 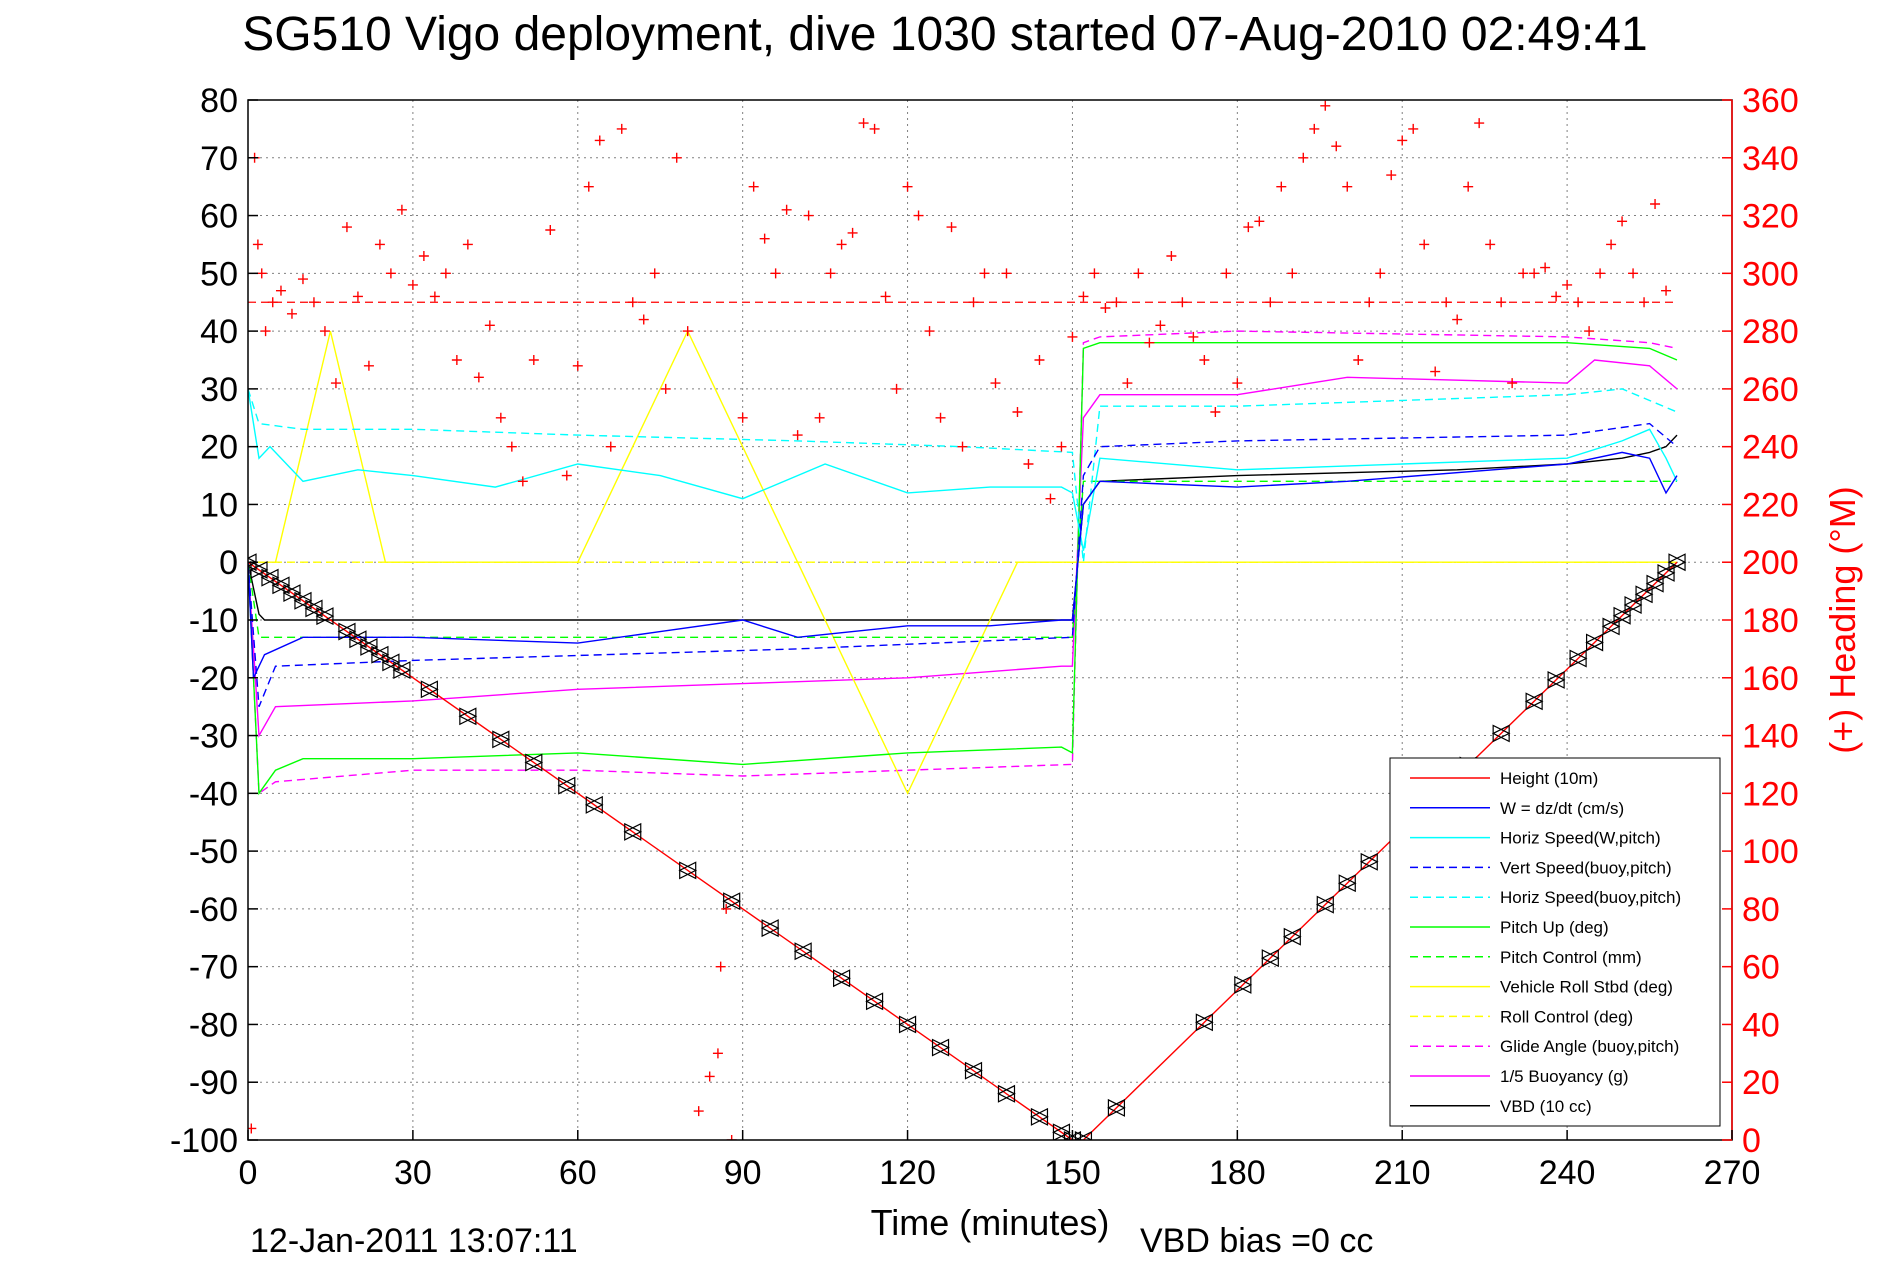 I want to click on y-tick-label: -10, so click(x=213, y=621).